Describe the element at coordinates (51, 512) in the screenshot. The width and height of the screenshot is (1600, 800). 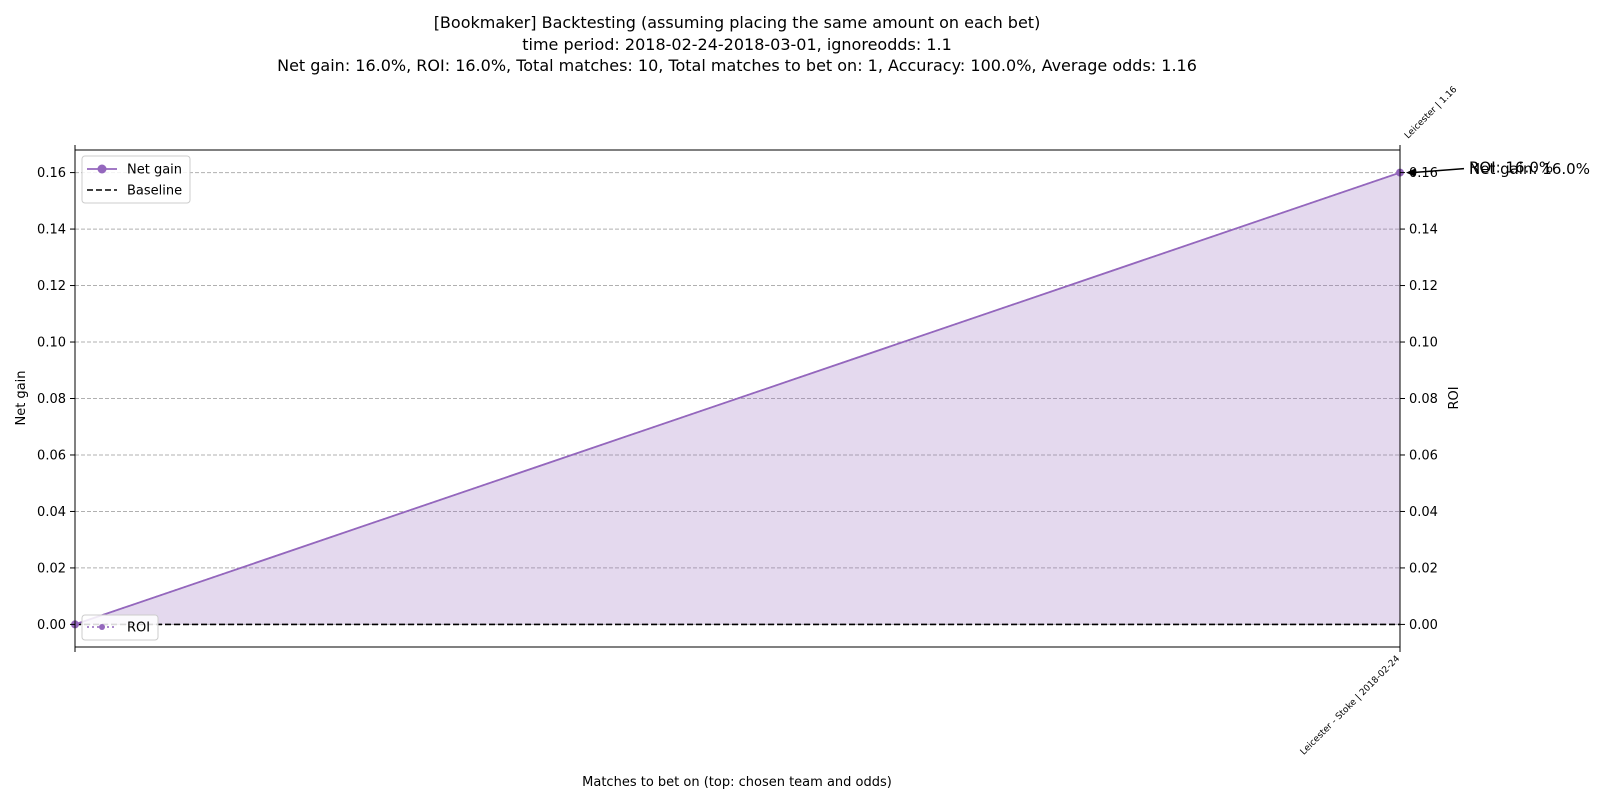
I see `left-tick-label: 0.04` at that location.